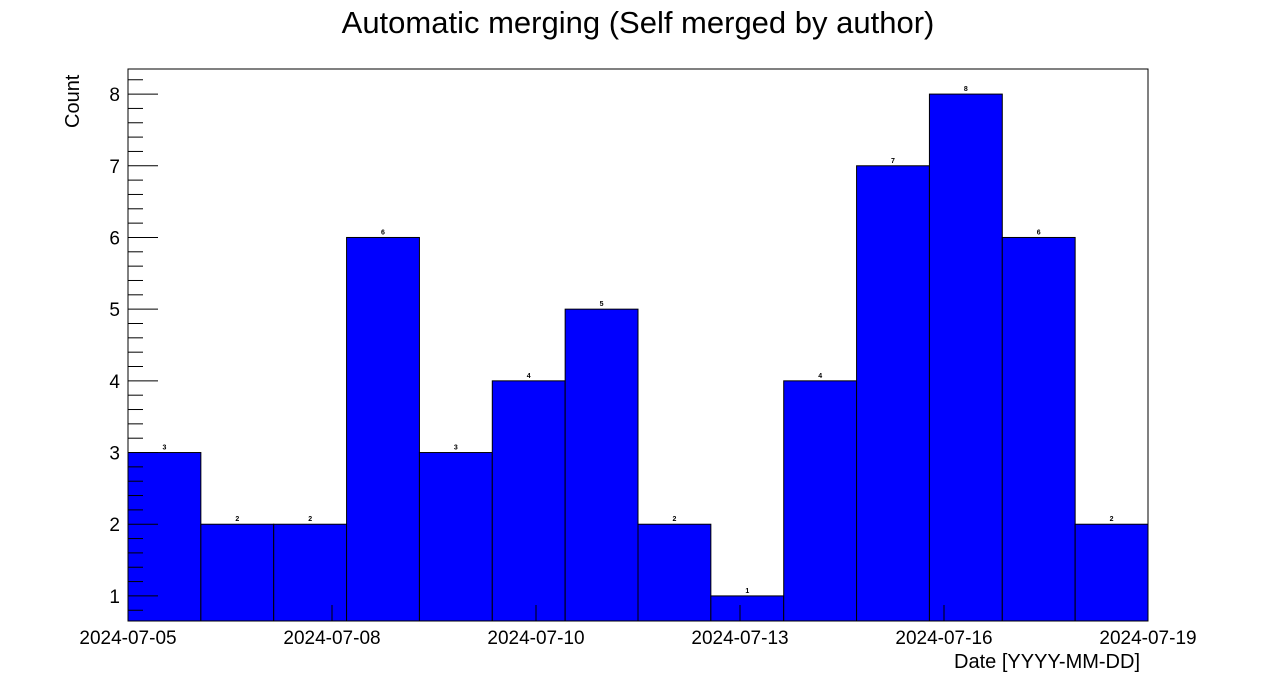  I want to click on x-tick-label: 2024-07-19, so click(1147, 638).